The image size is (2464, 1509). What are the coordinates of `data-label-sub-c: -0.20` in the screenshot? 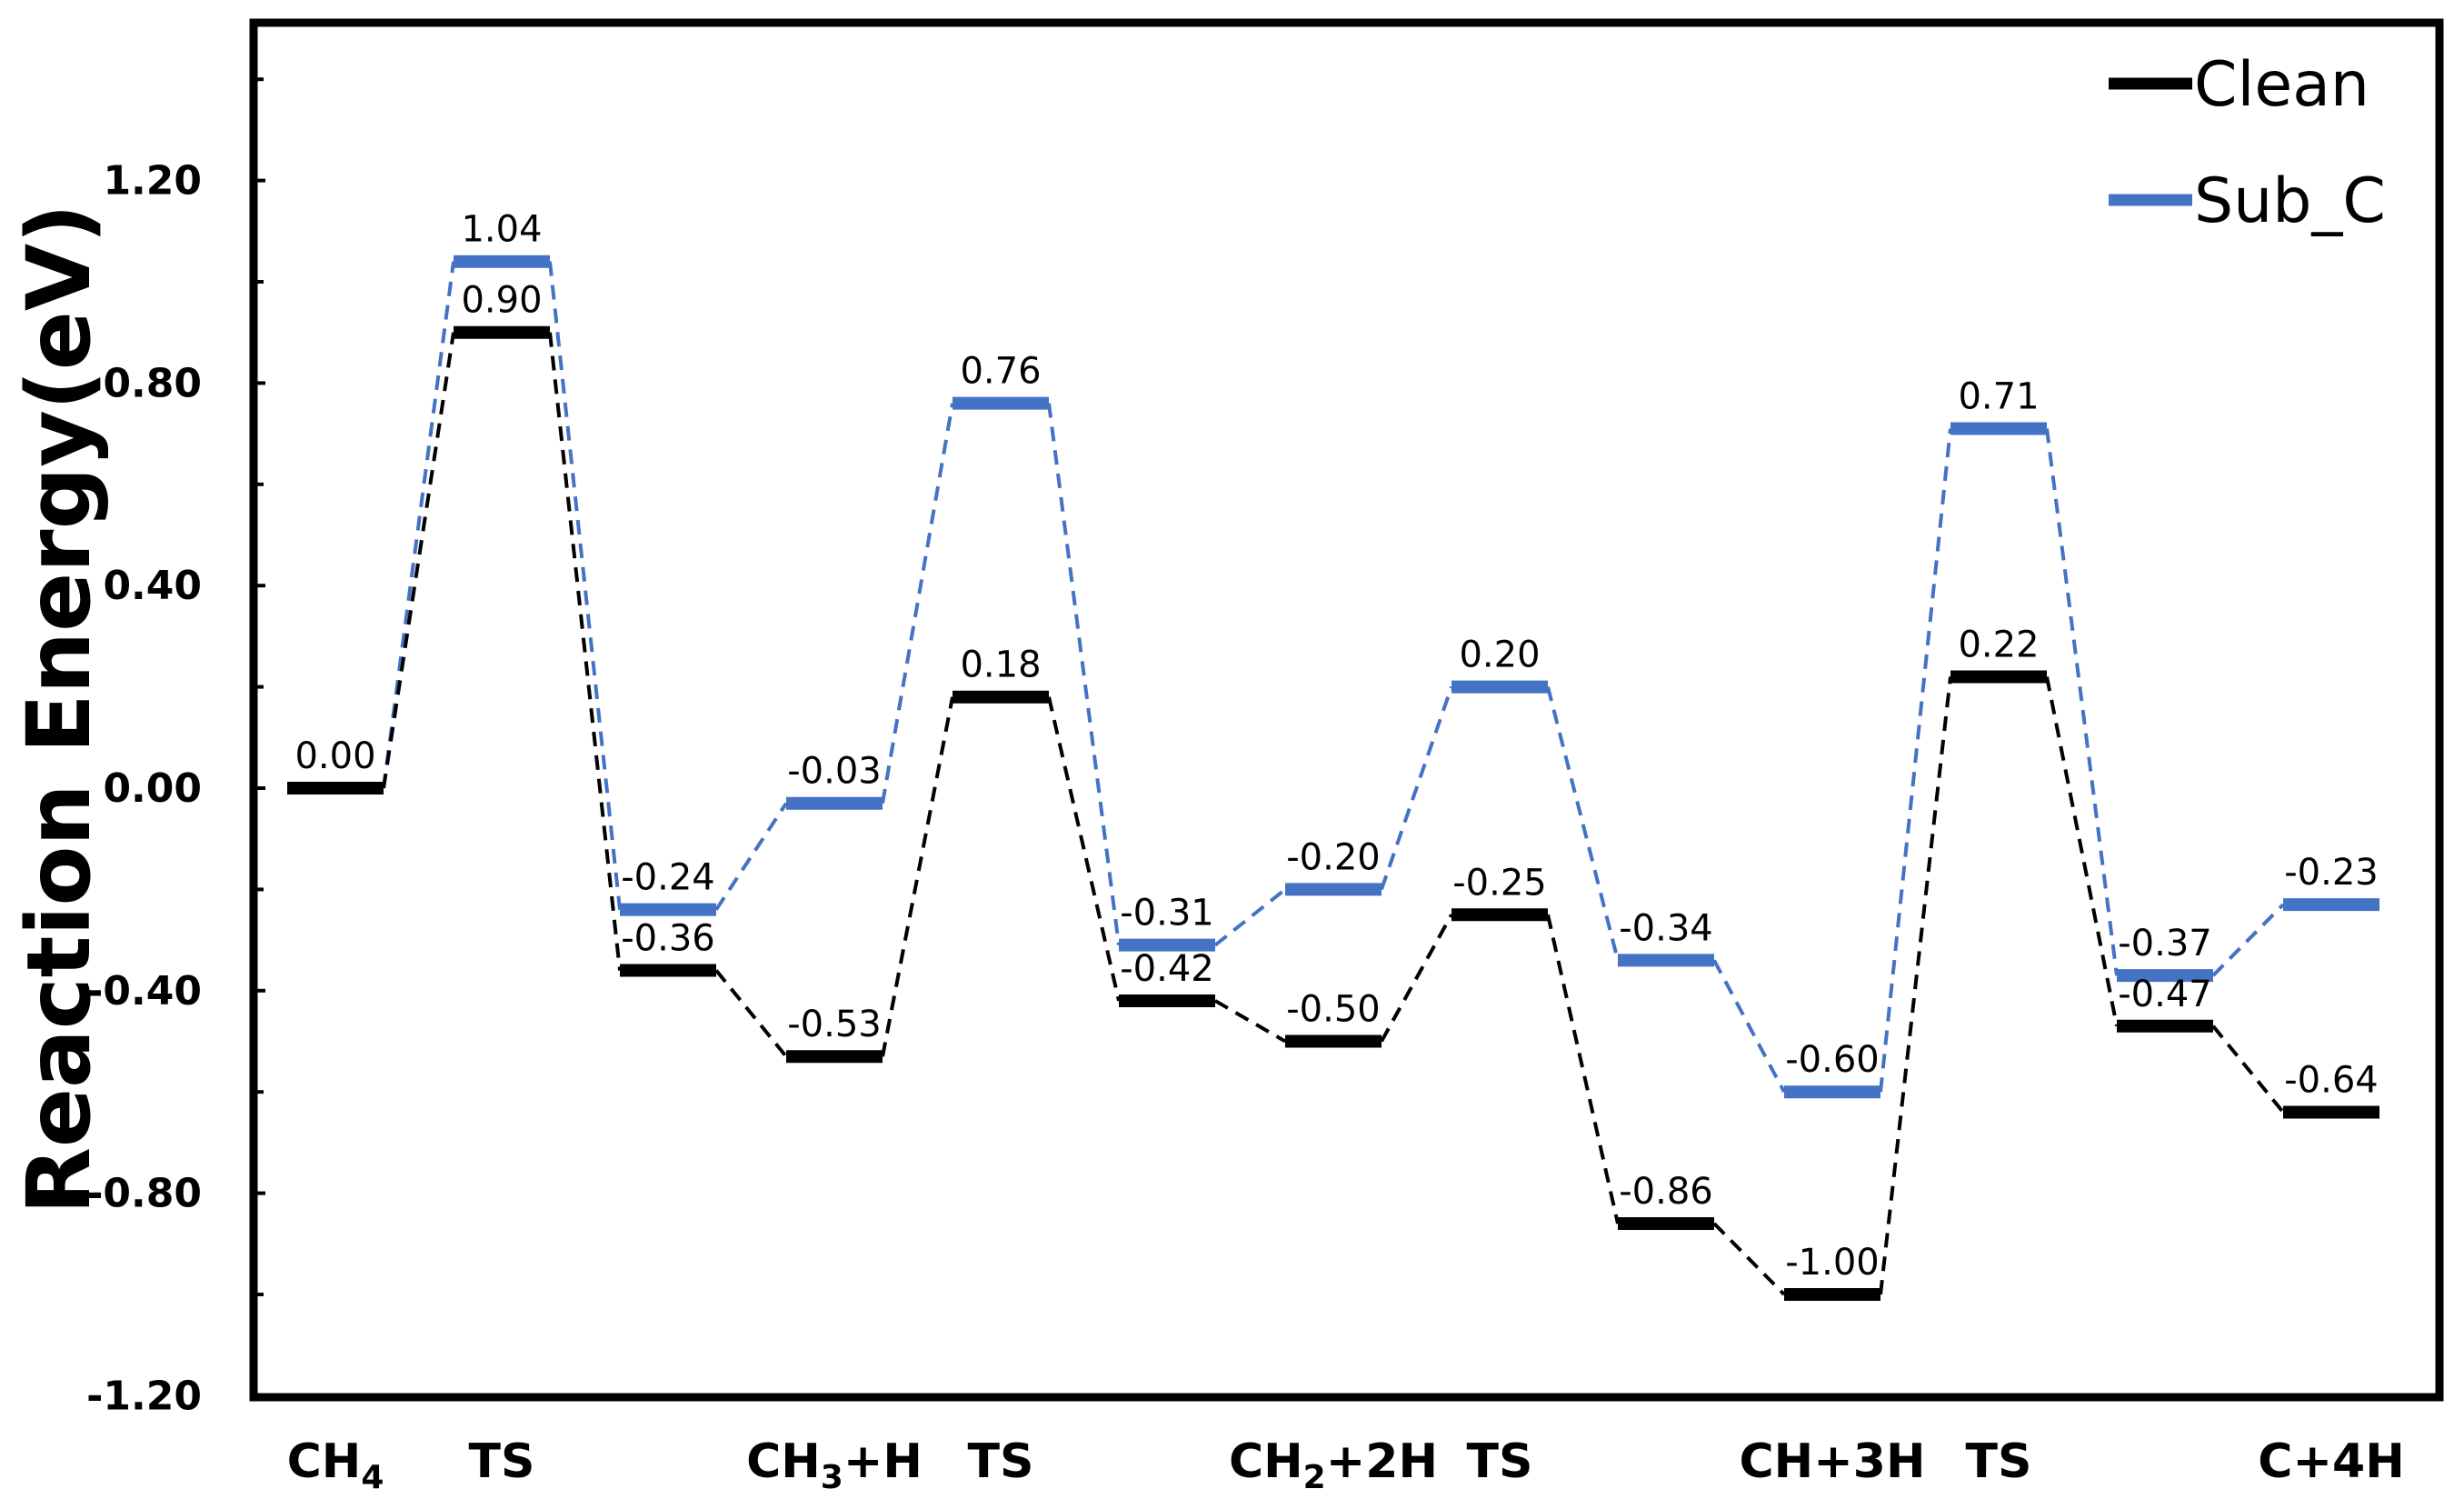 It's located at (1333, 857).